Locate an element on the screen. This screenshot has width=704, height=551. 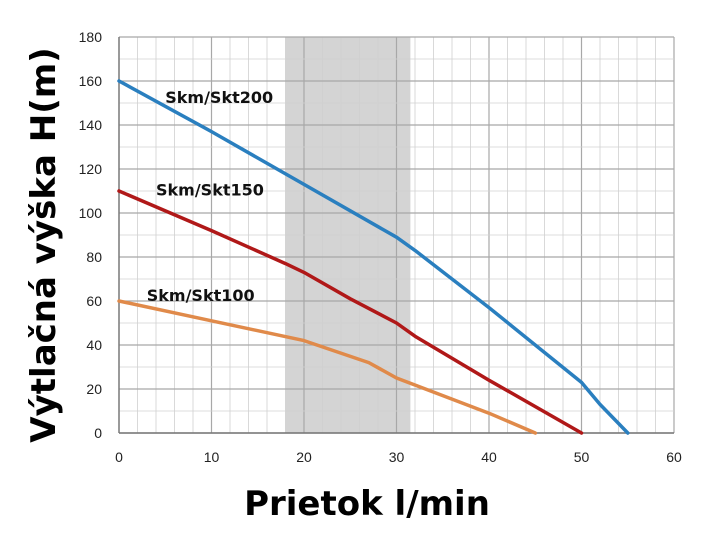
series-label: Skm/Skt100 is located at coordinates (201, 295).